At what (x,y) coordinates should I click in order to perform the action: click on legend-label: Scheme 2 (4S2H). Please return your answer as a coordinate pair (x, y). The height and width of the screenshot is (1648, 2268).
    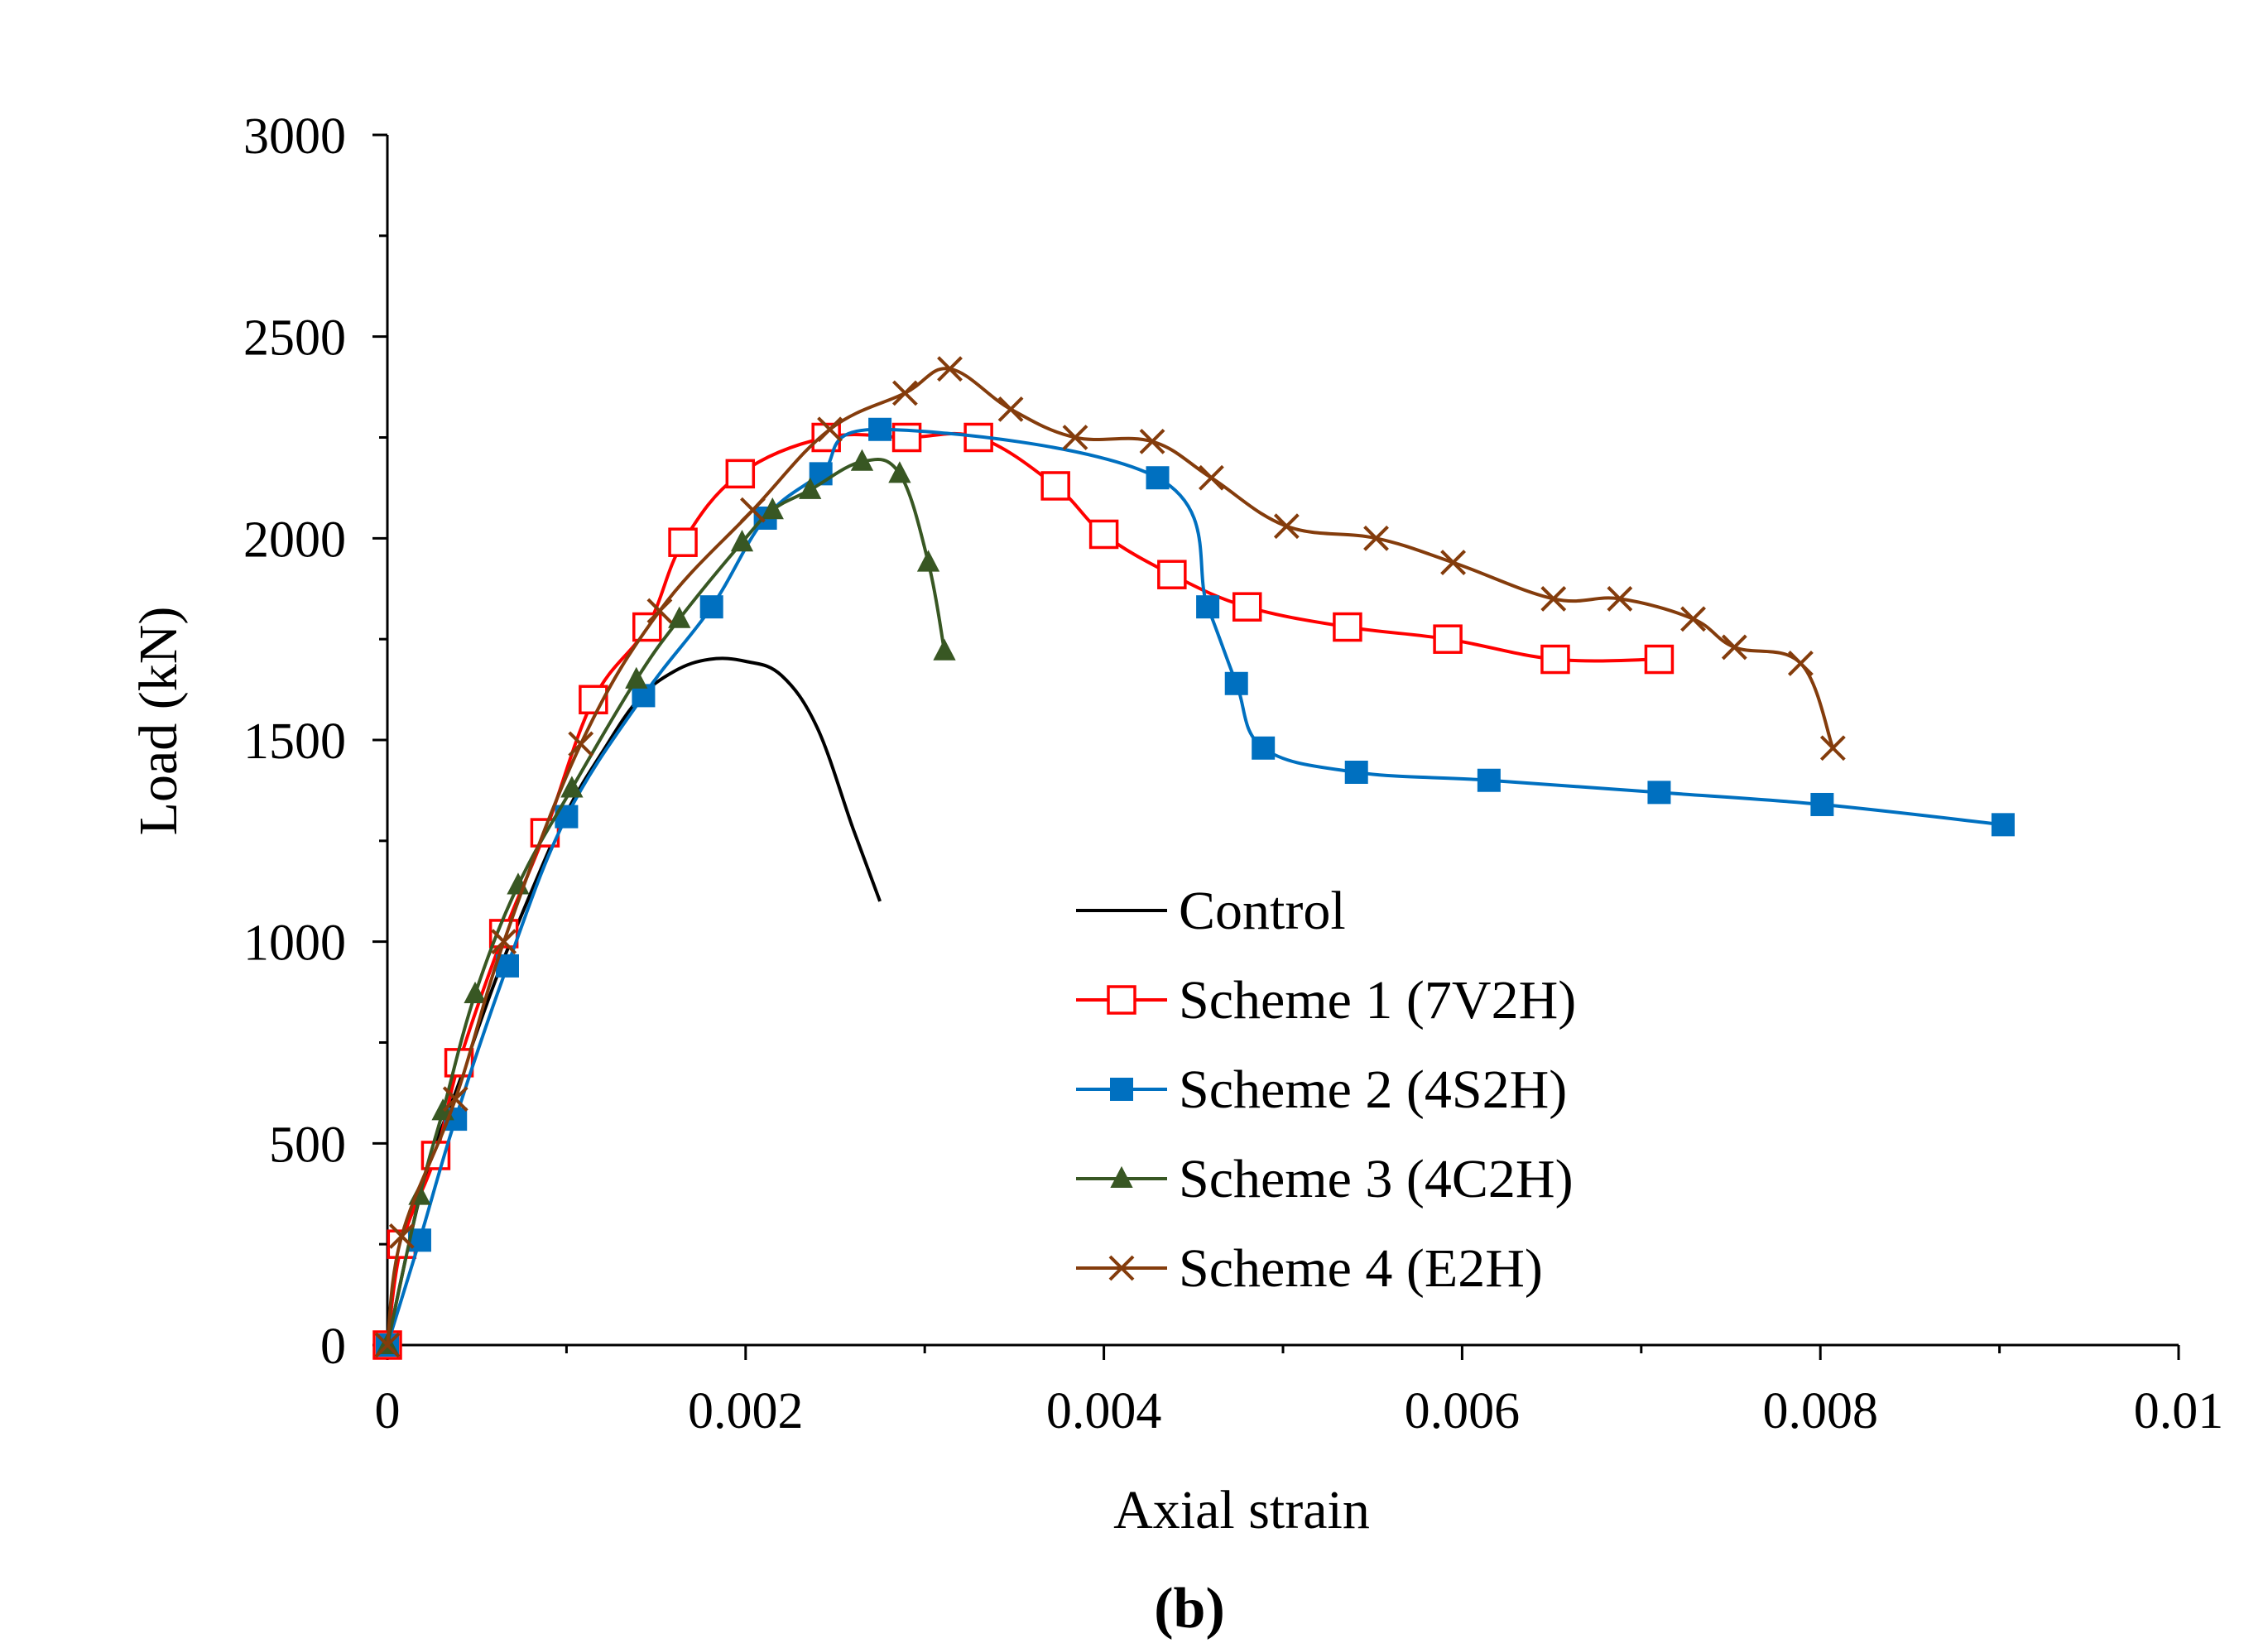
    Looking at the image, I should click on (1373, 1089).